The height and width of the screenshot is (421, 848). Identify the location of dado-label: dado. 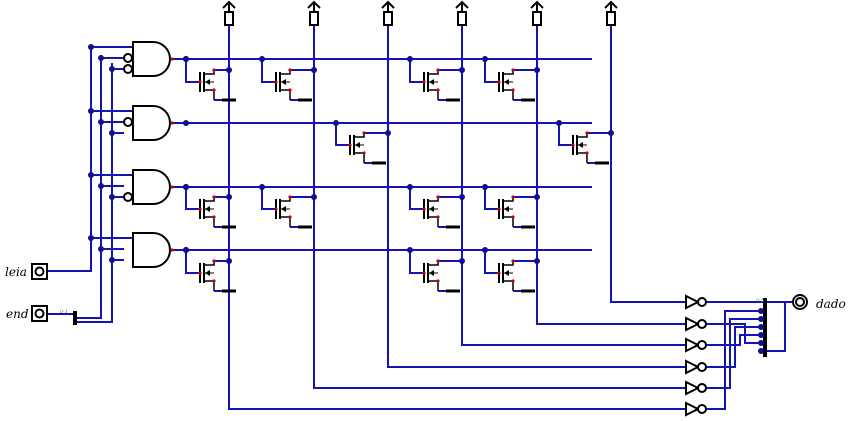
(831, 304).